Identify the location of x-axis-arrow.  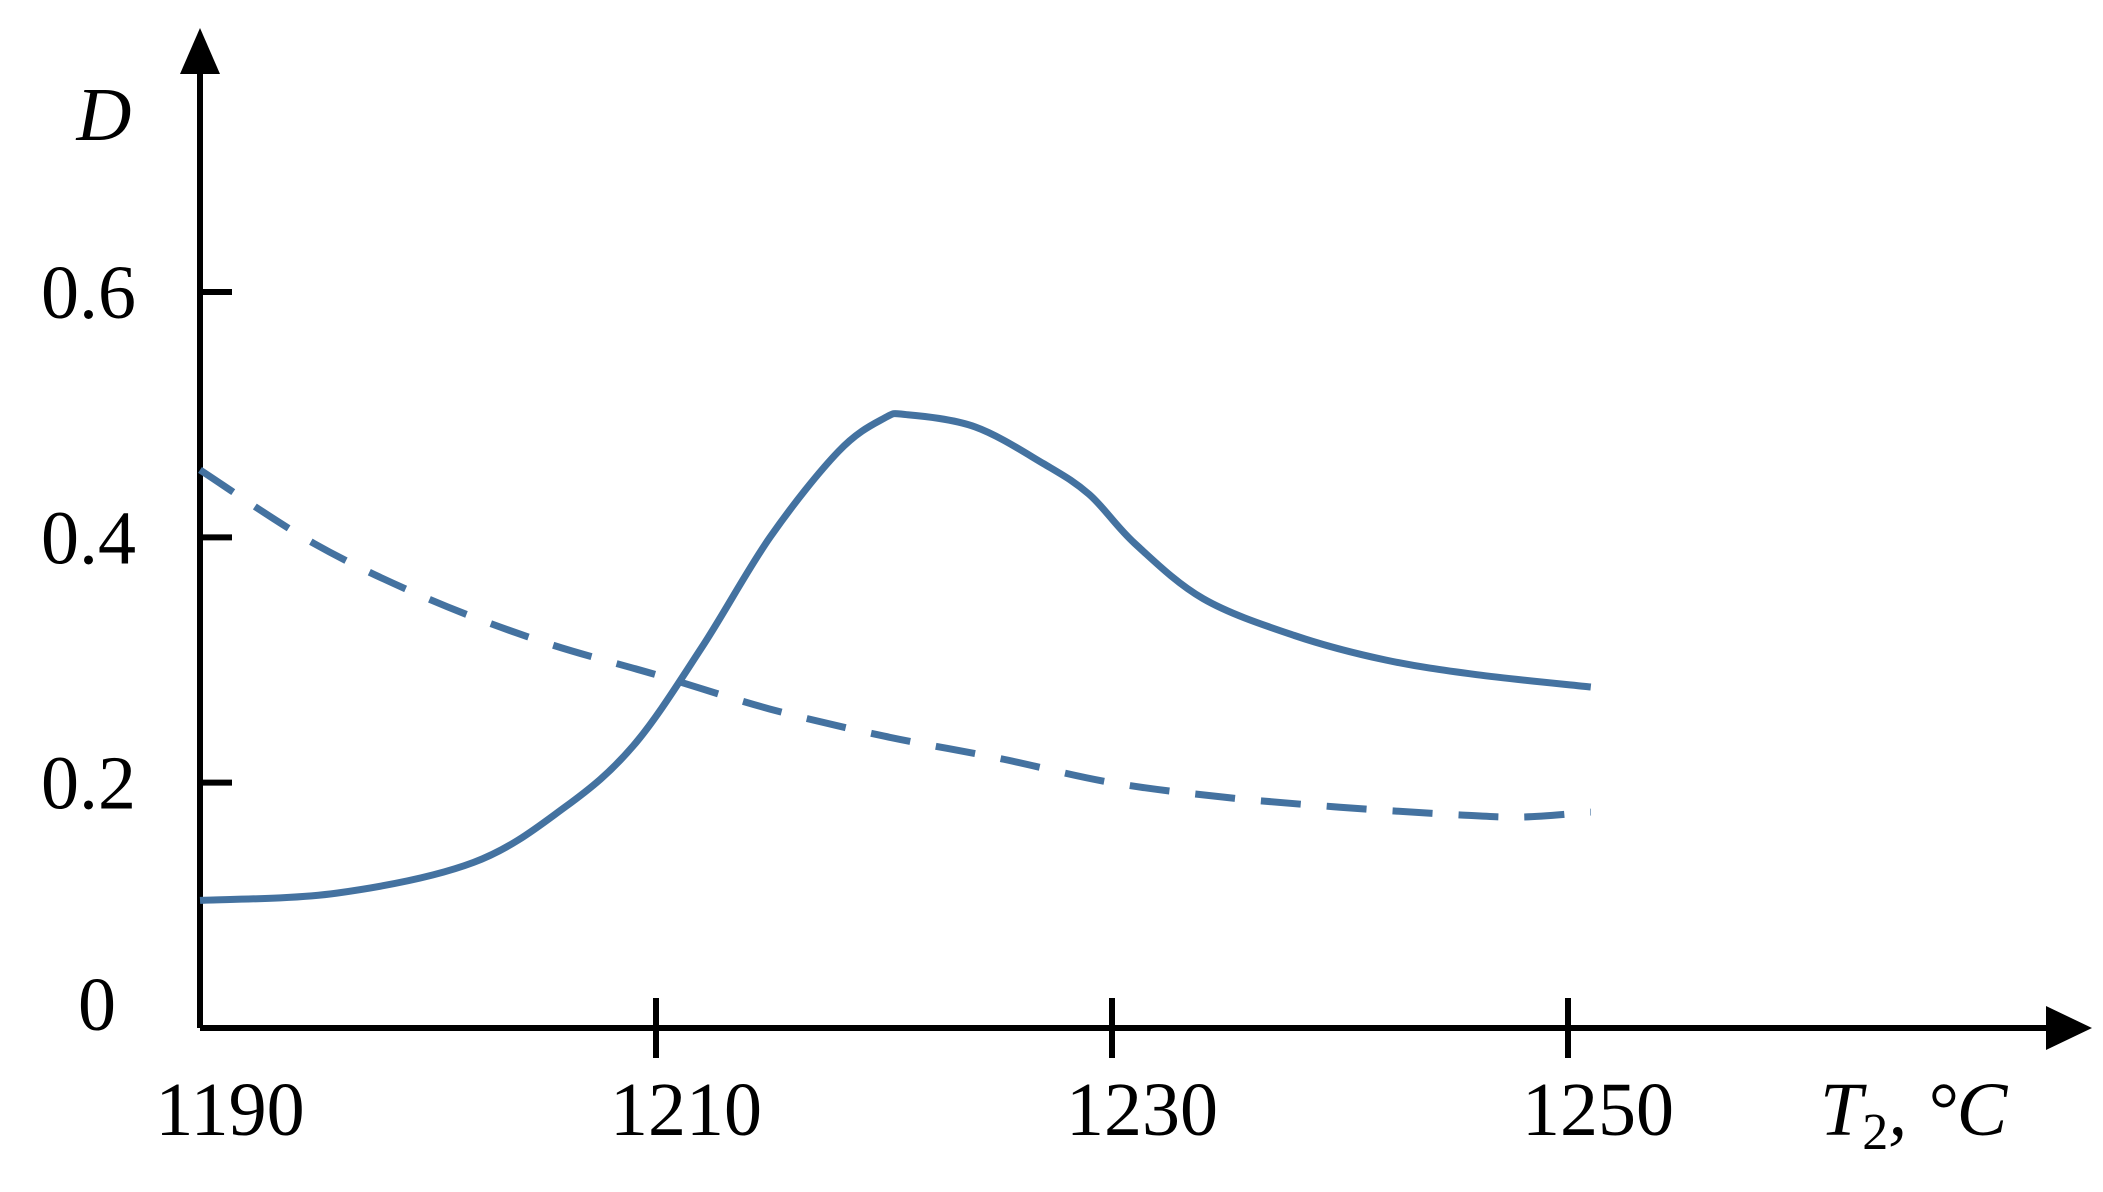
(2069, 1028).